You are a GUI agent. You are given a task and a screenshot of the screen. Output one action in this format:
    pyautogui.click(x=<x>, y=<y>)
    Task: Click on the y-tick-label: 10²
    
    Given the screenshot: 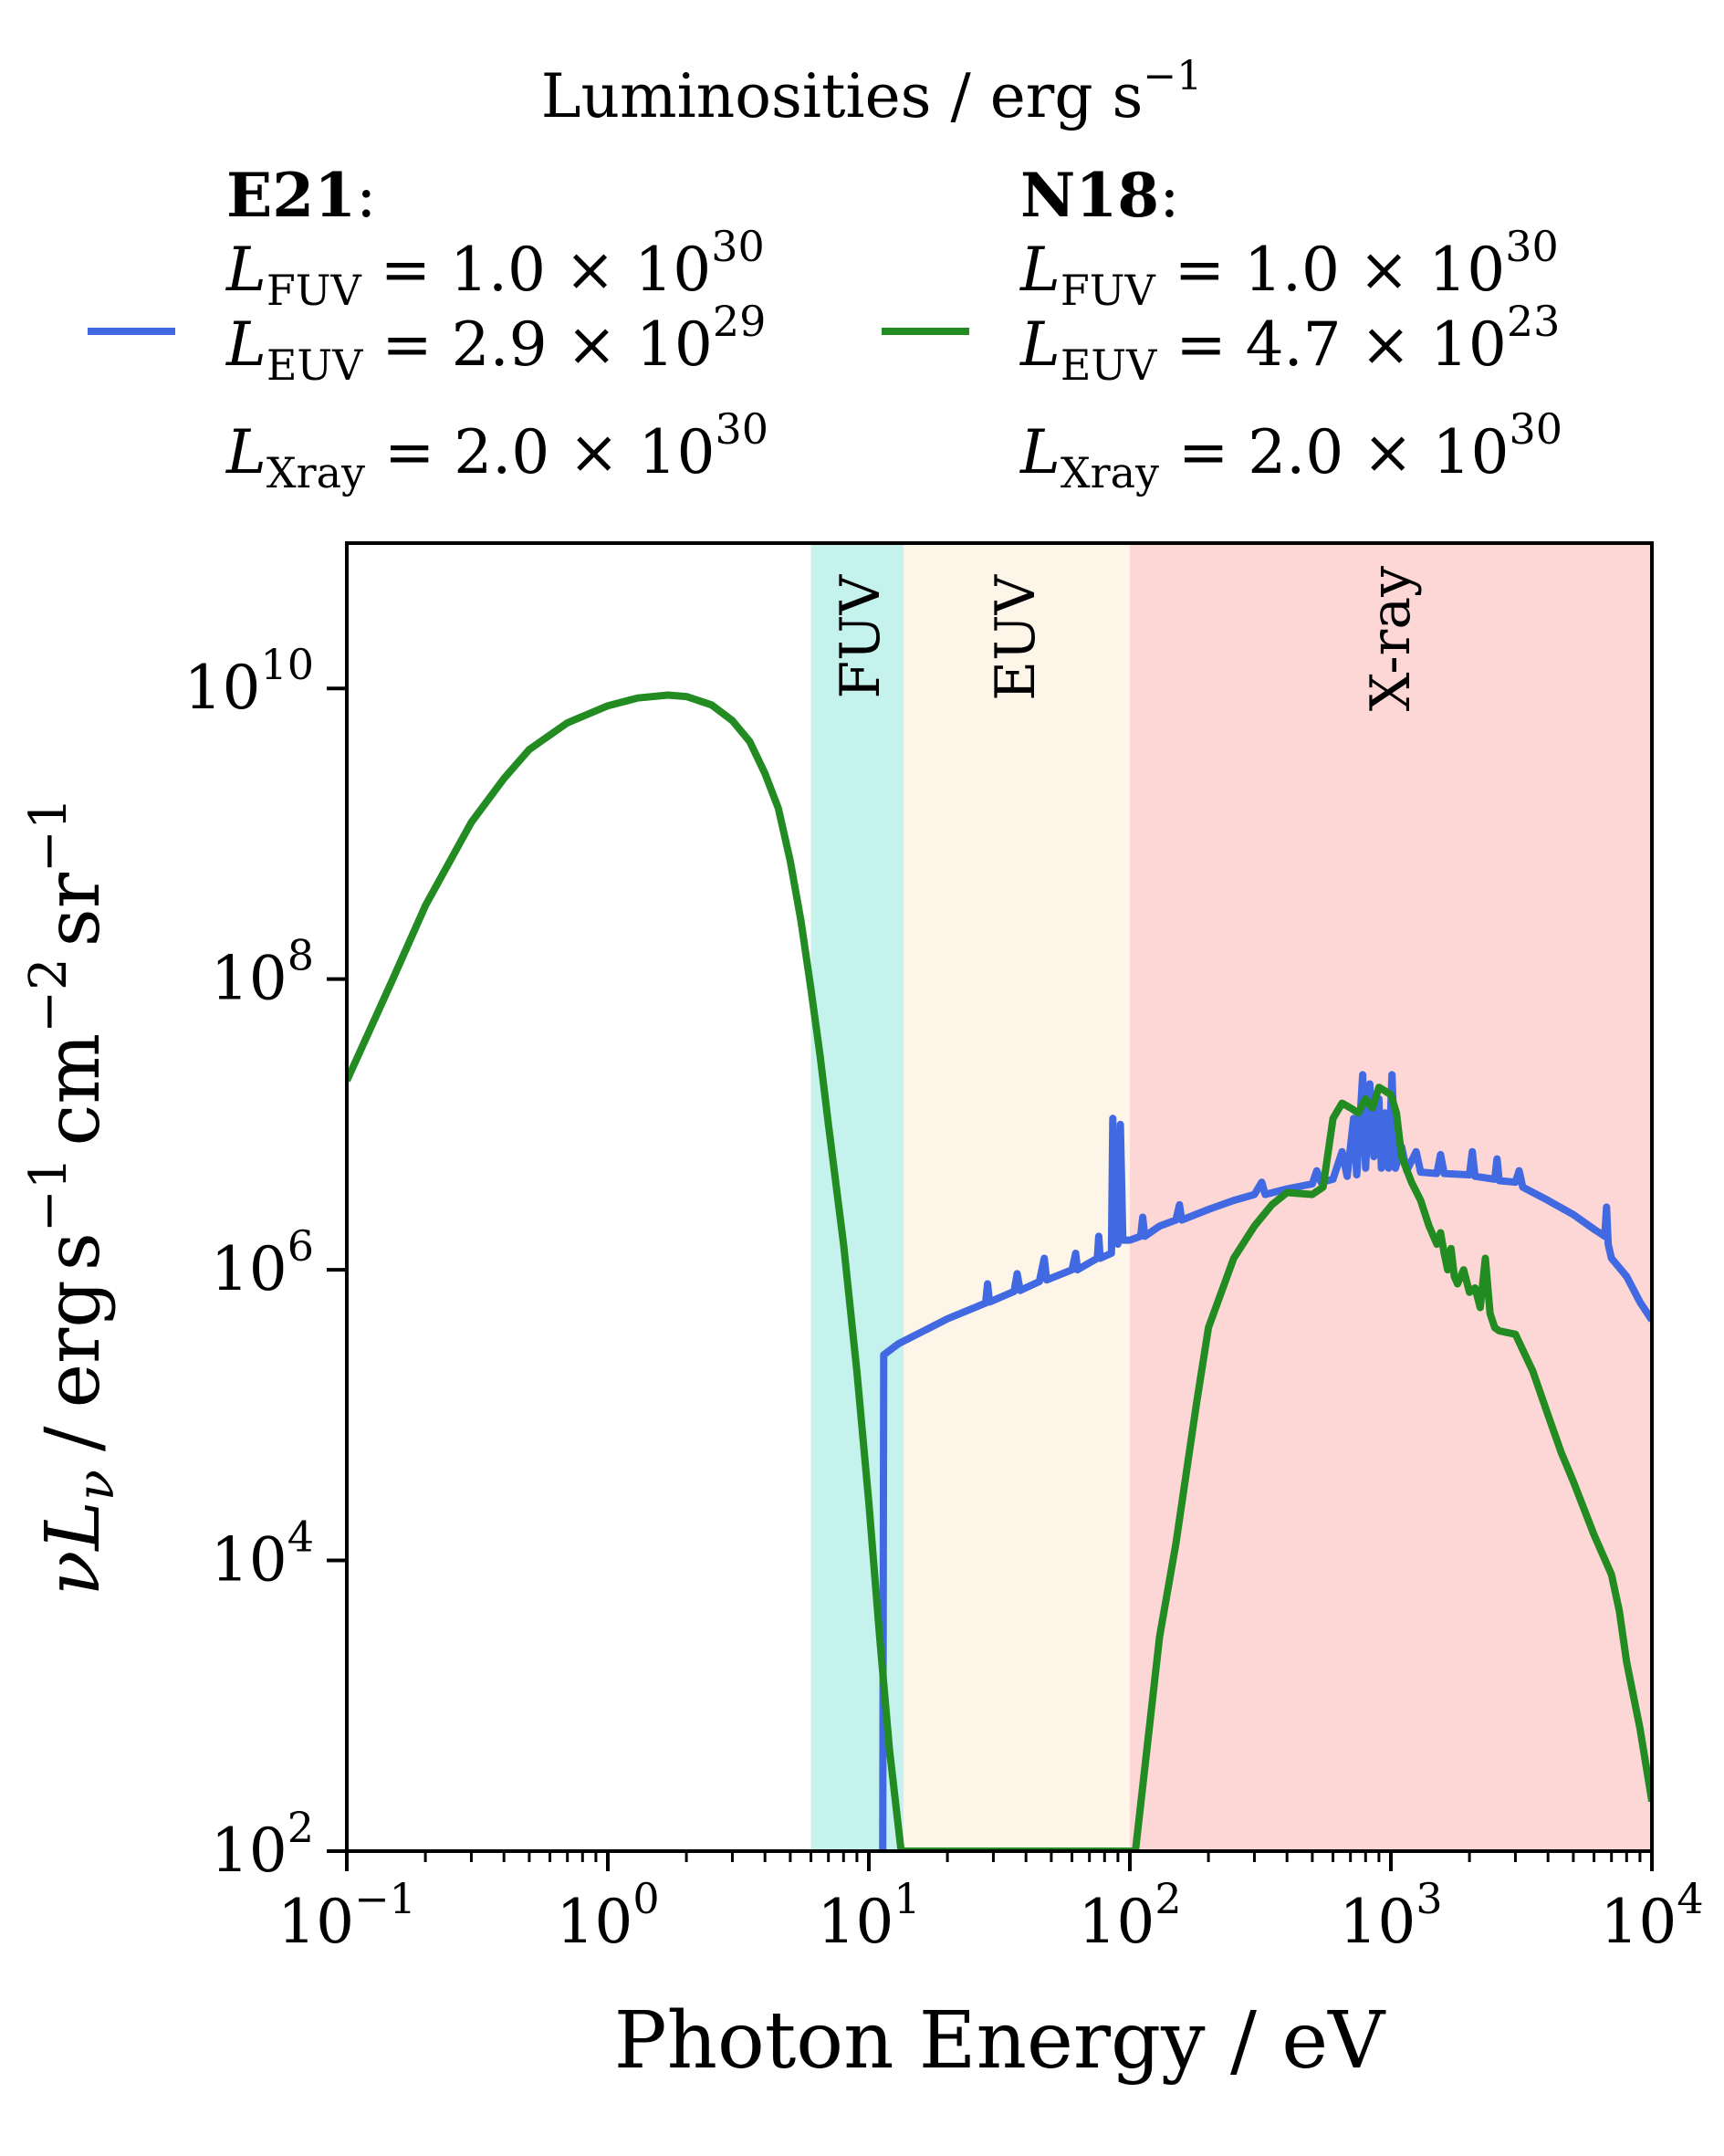 What is the action you would take?
    pyautogui.click(x=262, y=1844)
    